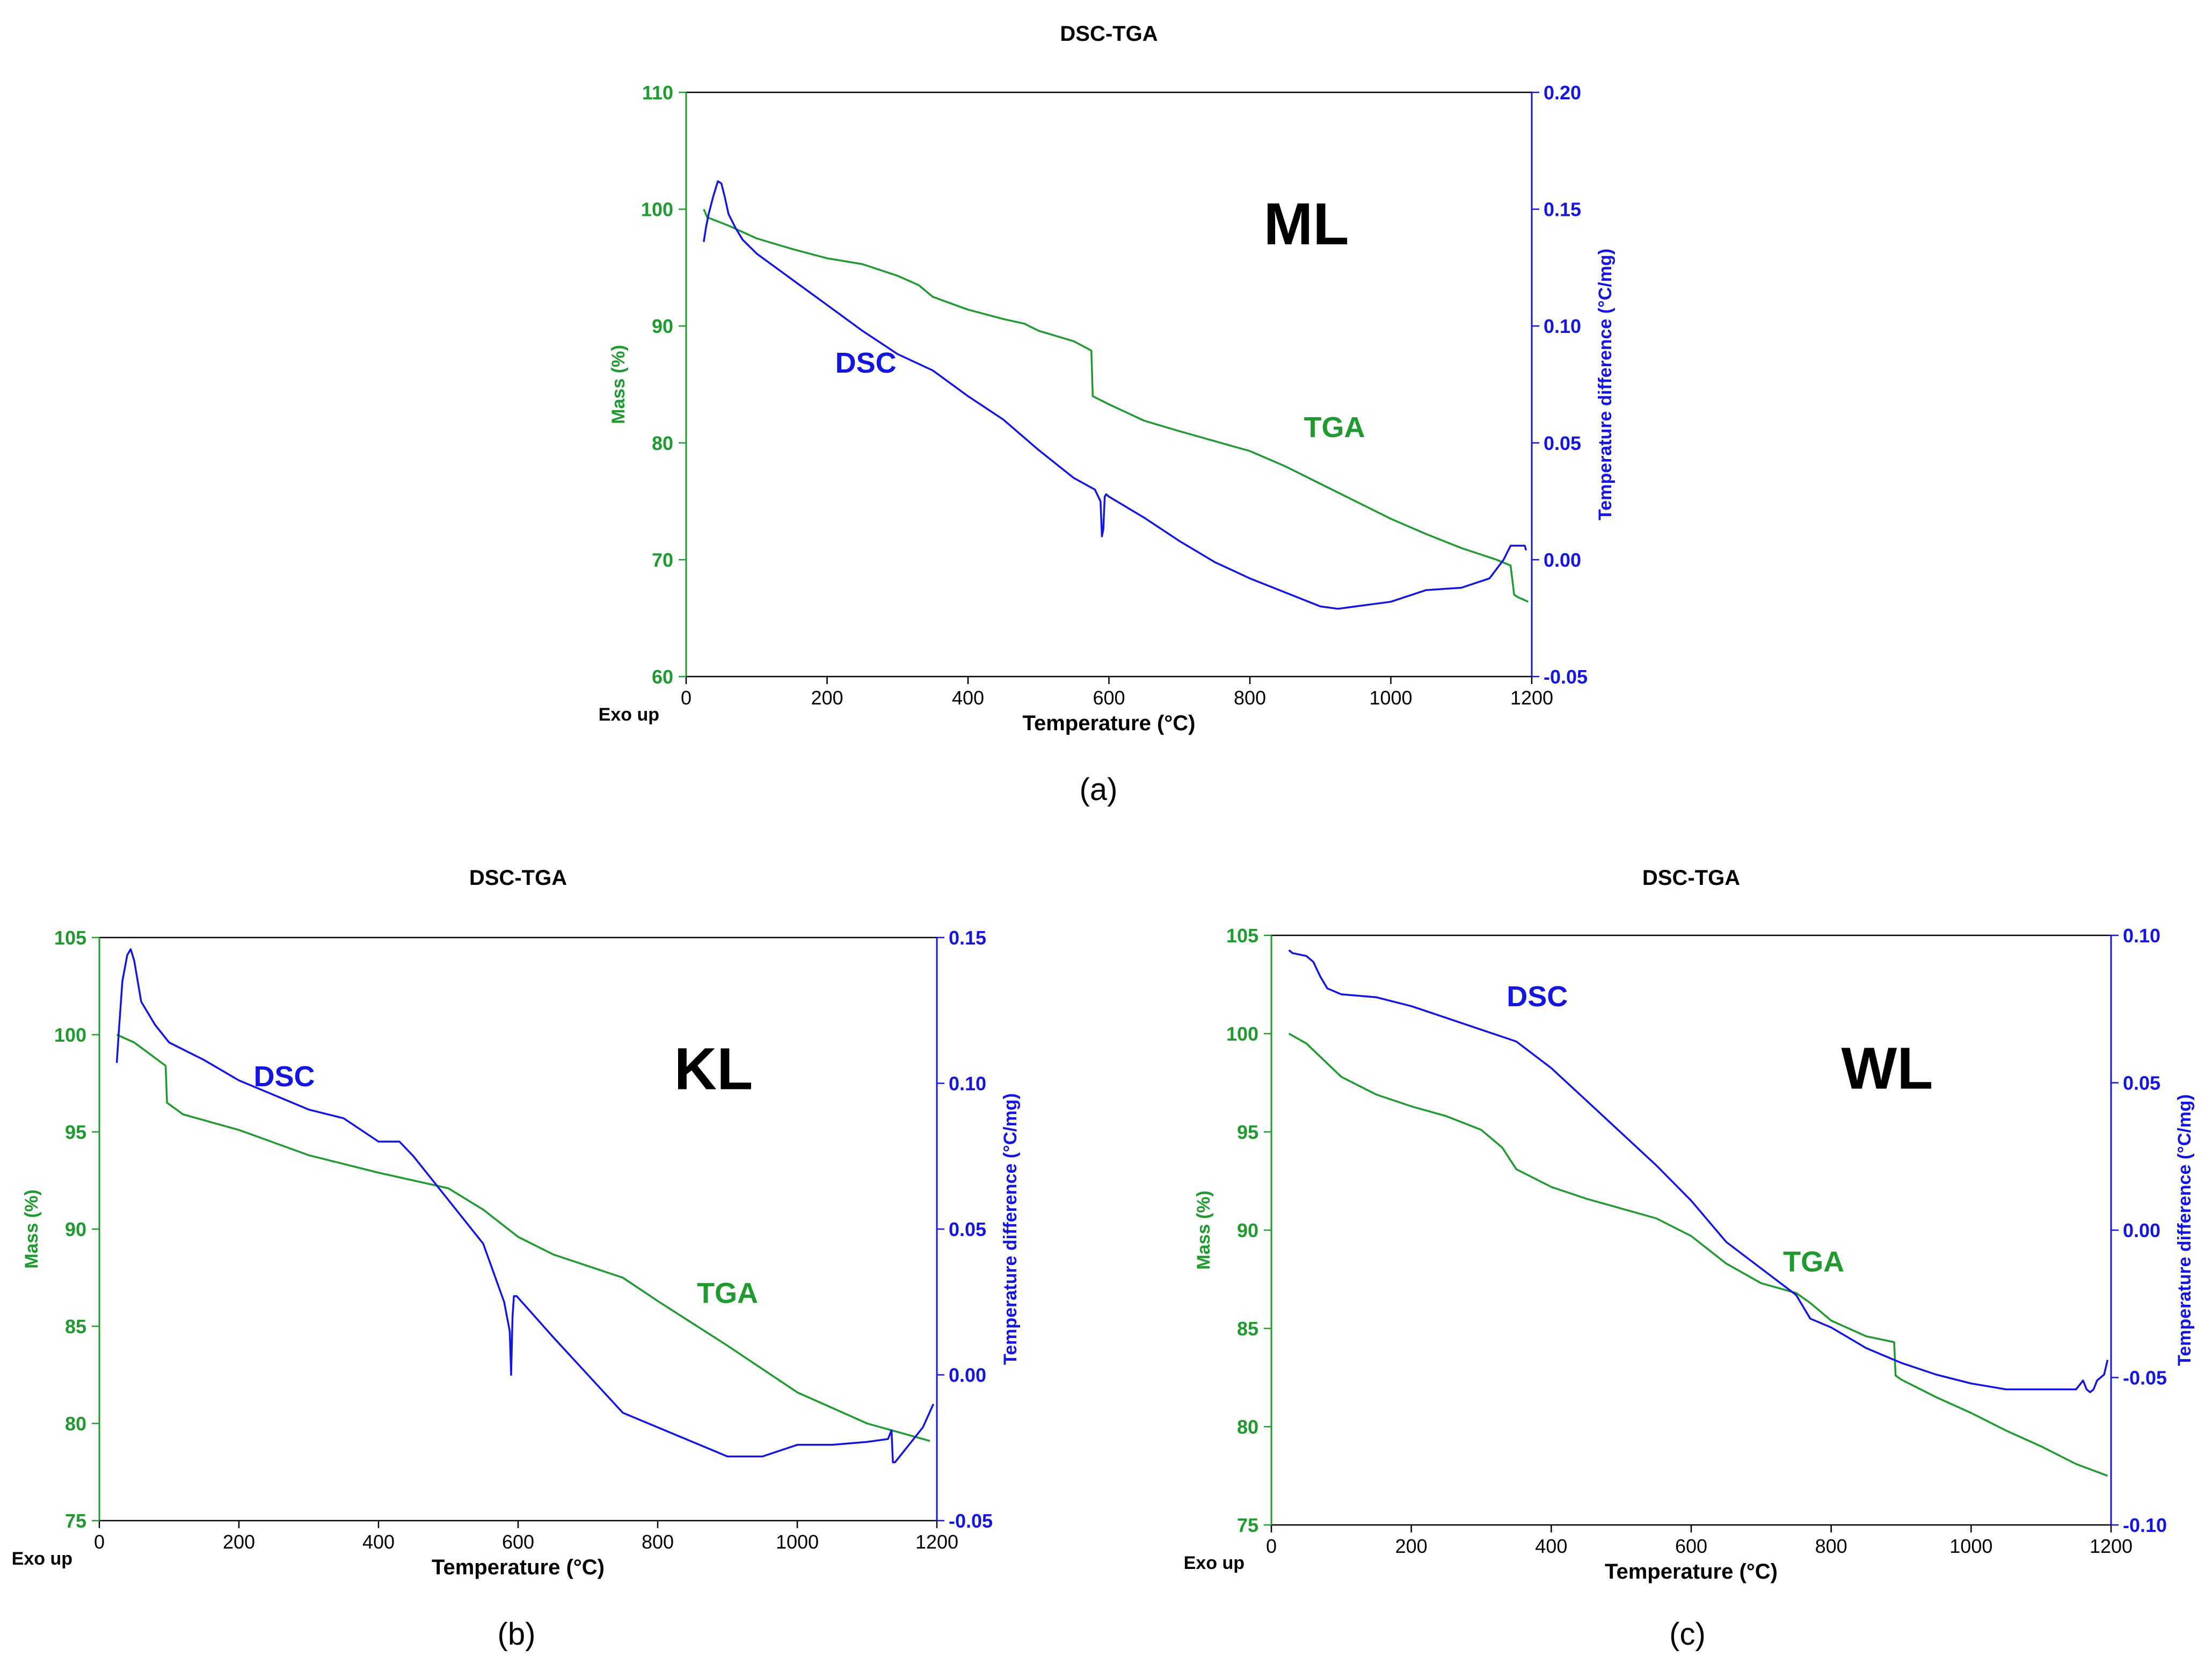  What do you see at coordinates (1099, 789) in the screenshot?
I see `caption-a: (a)` at bounding box center [1099, 789].